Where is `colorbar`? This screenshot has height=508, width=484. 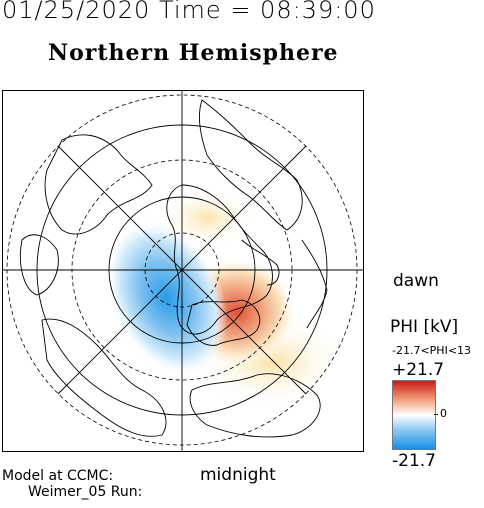
colorbar is located at coordinates (414, 415).